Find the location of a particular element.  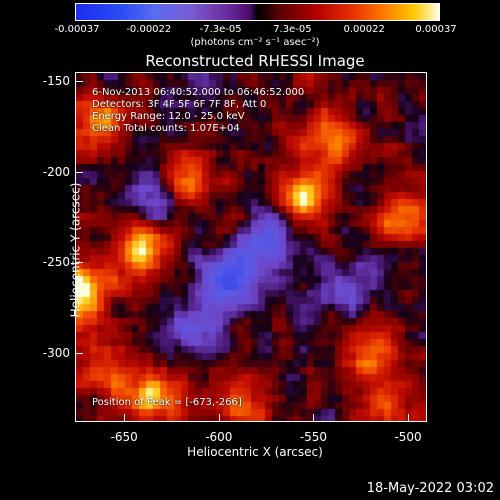

y-tick-label: -200 is located at coordinates (56, 171).